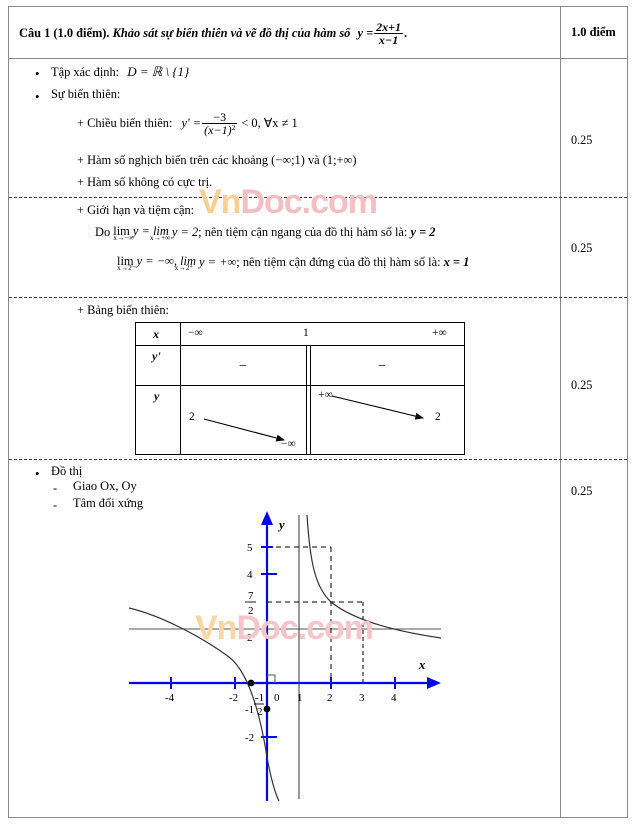  Describe the element at coordinates (267, 709) in the screenshot. I see `intercept-oy-point` at that location.